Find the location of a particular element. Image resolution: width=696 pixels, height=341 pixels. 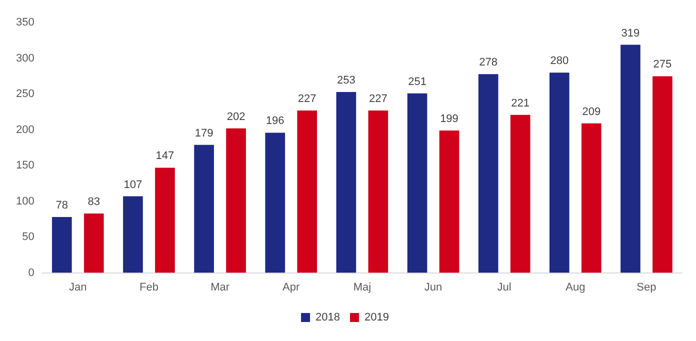

x-tick-label: Maj is located at coordinates (362, 287).